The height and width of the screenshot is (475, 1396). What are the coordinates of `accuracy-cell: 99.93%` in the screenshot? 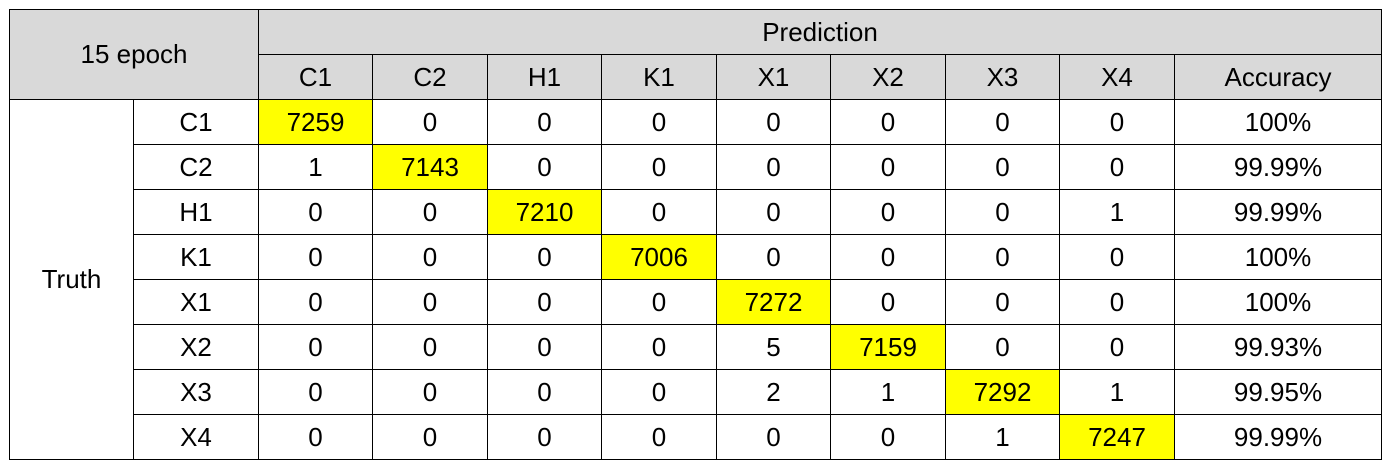 It's located at (1278, 347).